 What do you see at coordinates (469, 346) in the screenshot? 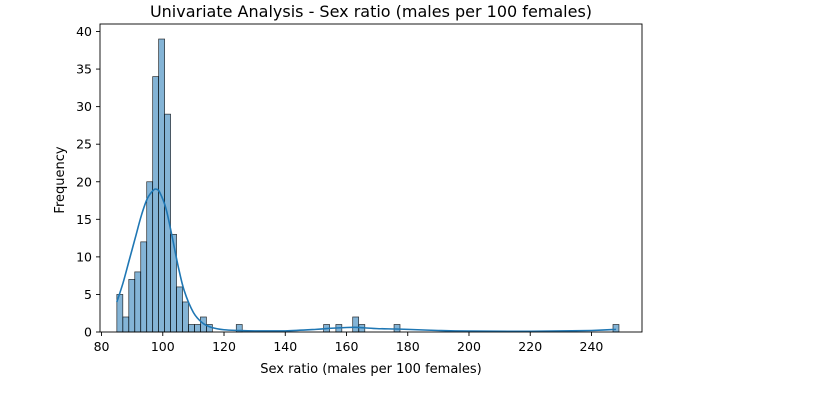
I see `x-tick-label: 200` at bounding box center [469, 346].